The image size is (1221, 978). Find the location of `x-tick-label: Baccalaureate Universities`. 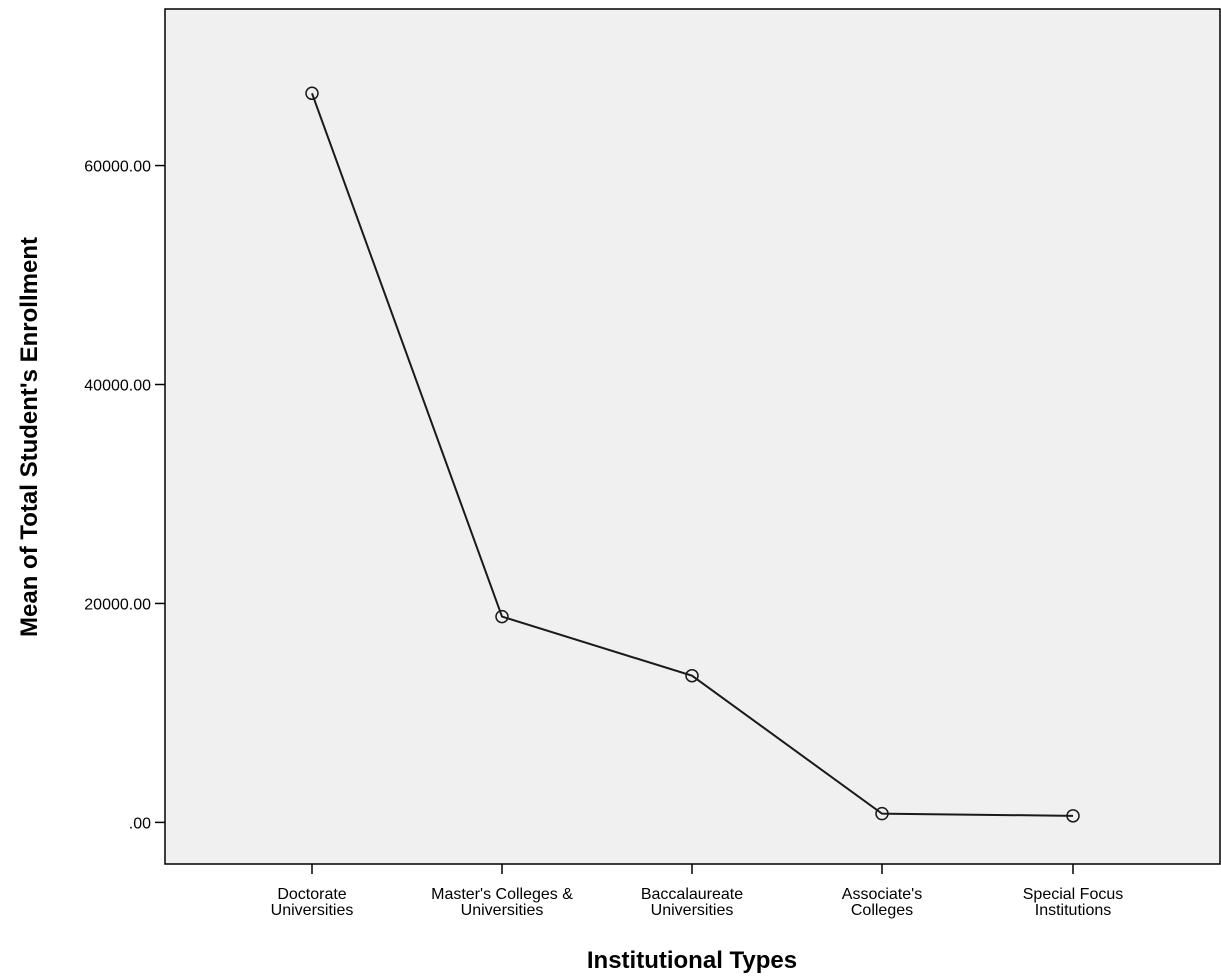

x-tick-label: Baccalaureate Universities is located at coordinates (692, 902).